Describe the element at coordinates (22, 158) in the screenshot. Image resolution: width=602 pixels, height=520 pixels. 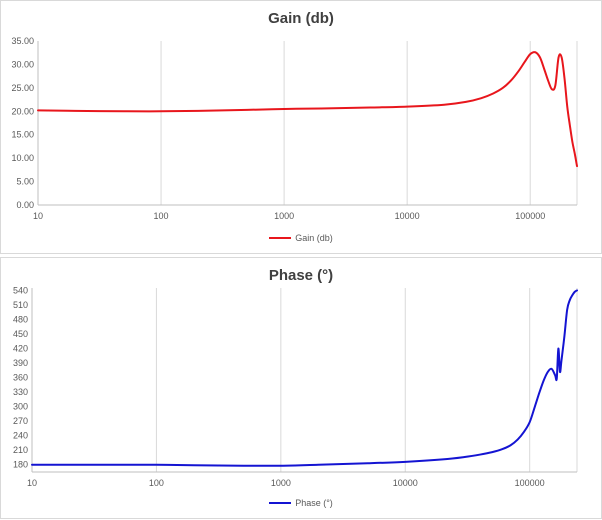
I see `gain-y-tick-label: 10.00` at that location.